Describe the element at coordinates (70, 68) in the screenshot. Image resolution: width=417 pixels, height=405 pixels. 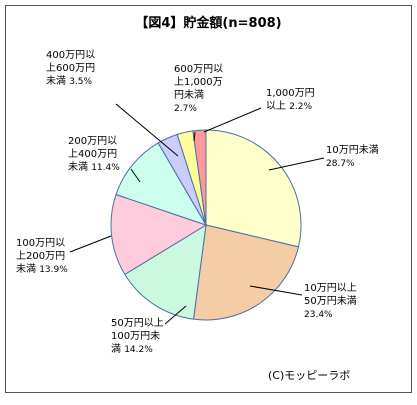
I see `slice-label: 400万円以上600万円未満 3.5%` at that location.